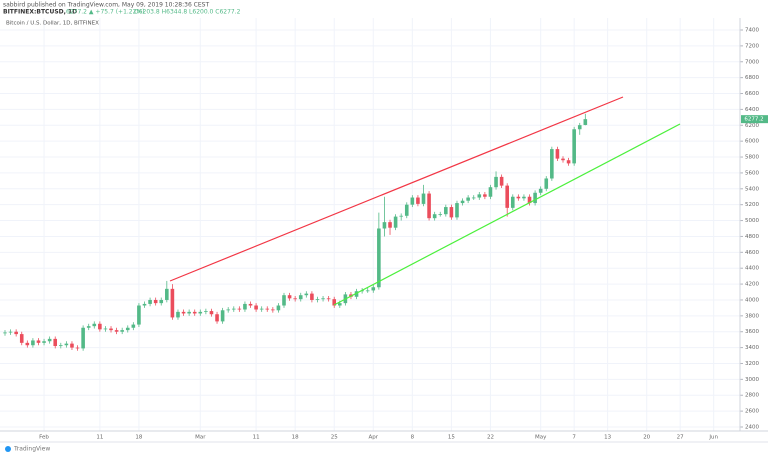 Image resolution: width=768 pixels, height=456 pixels. What do you see at coordinates (374, 438) in the screenshot?
I see `x-tick-label: Apr` at bounding box center [374, 438].